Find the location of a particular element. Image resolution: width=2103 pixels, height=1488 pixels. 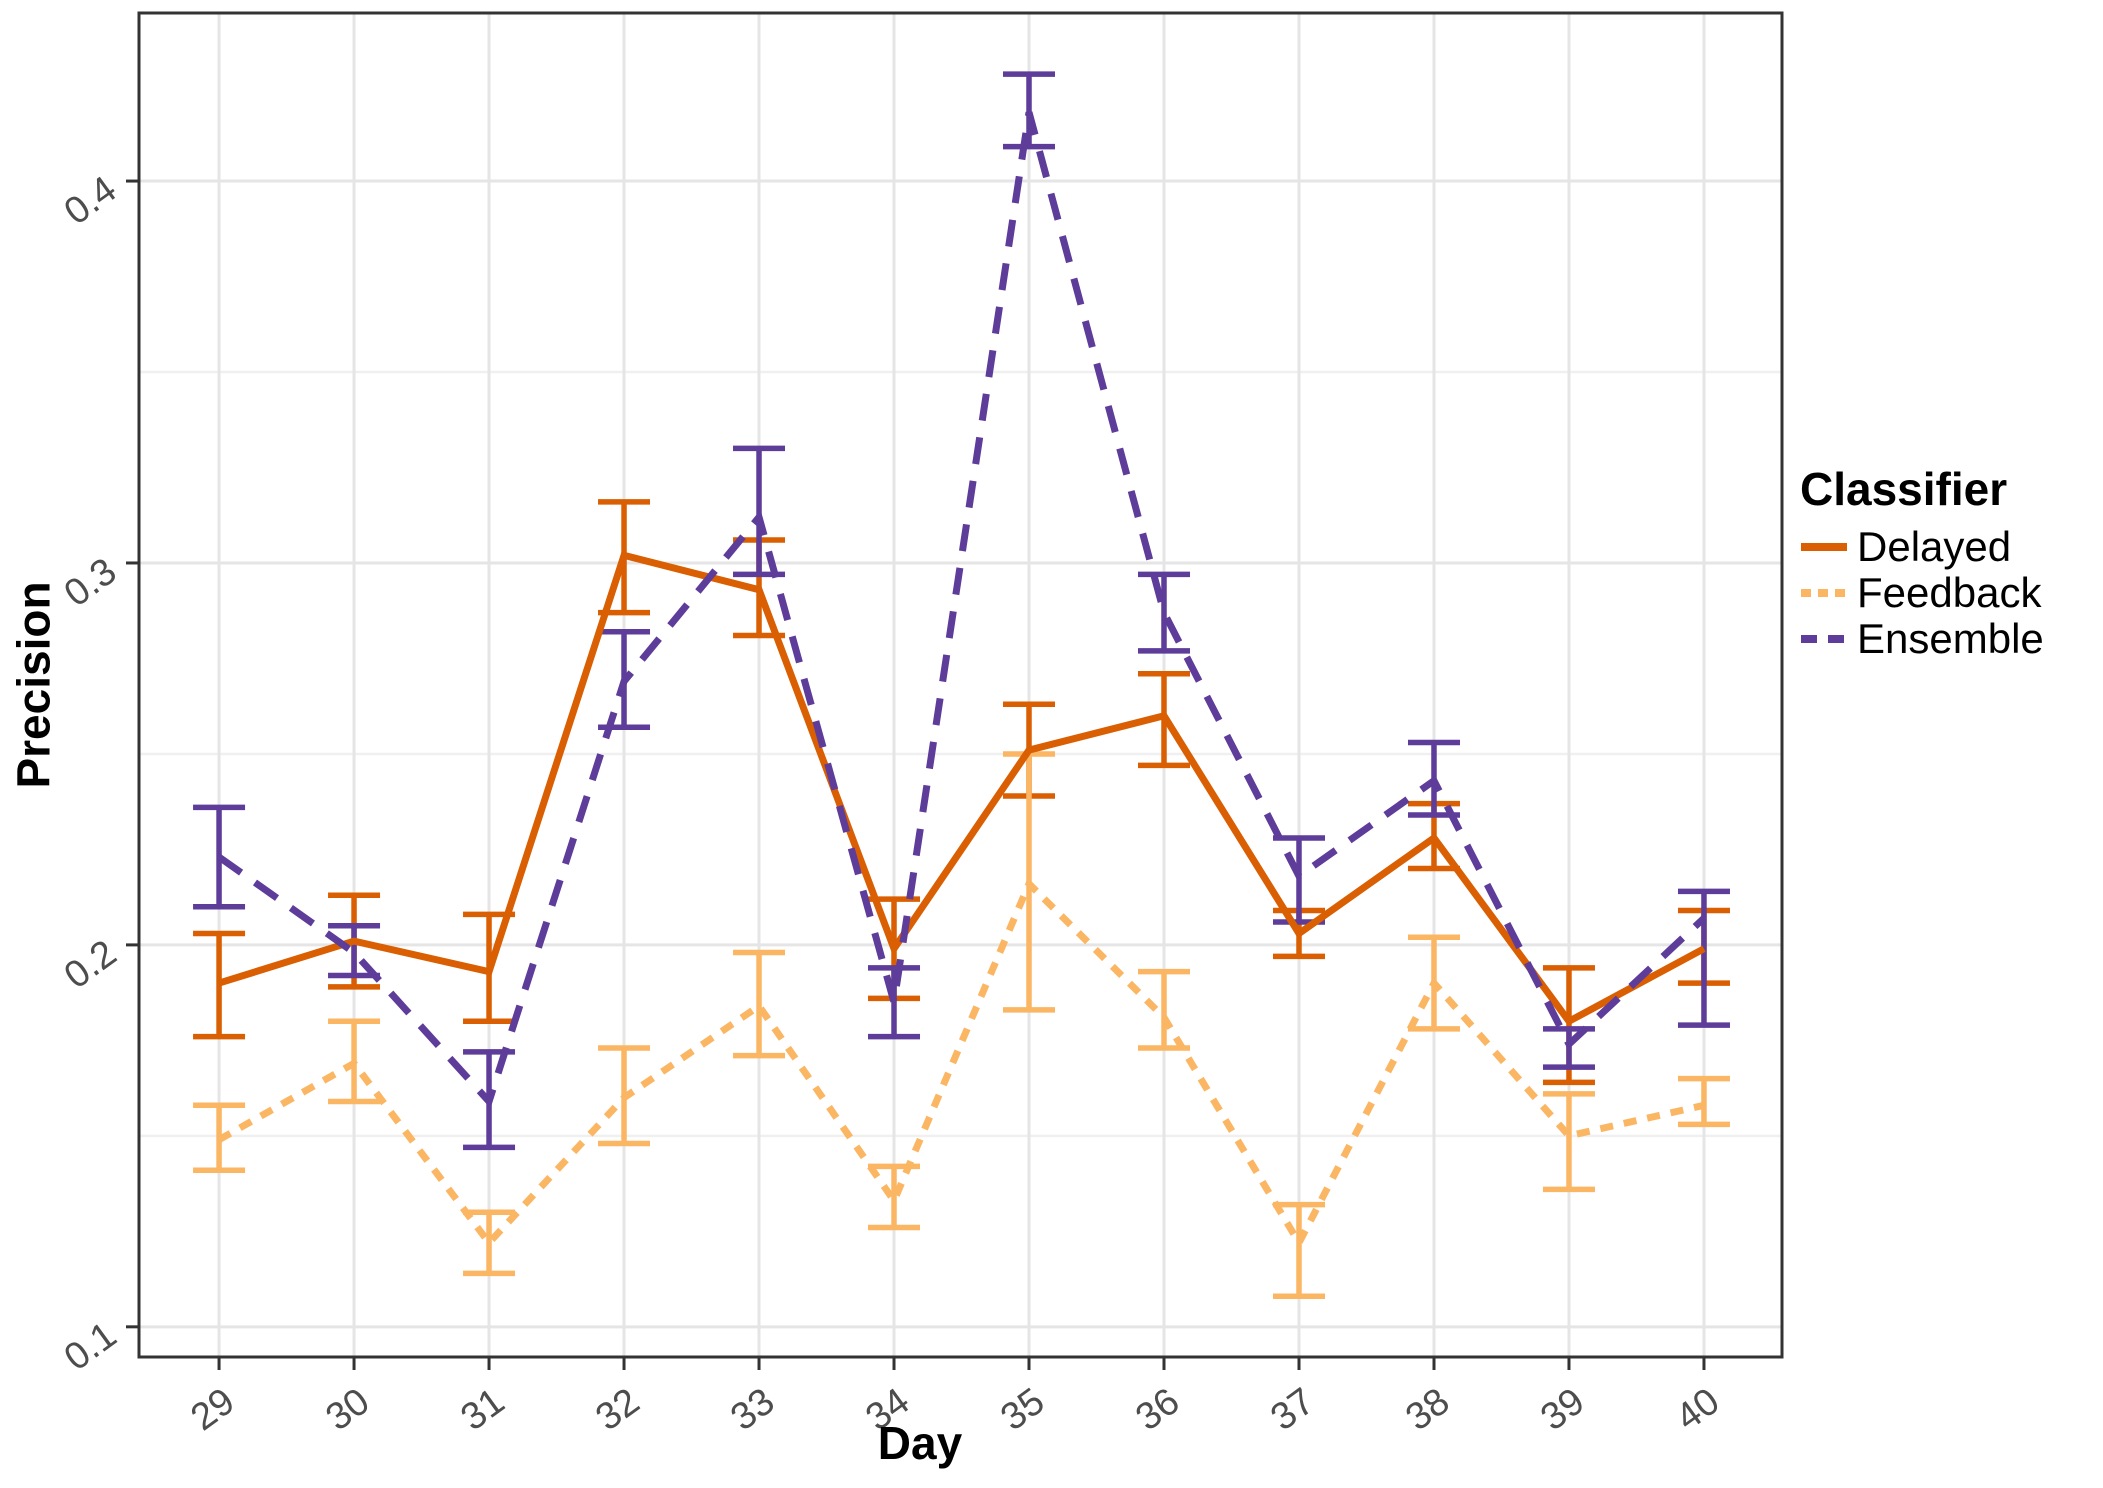

feedback-line-key-icon is located at coordinates (1824, 593).